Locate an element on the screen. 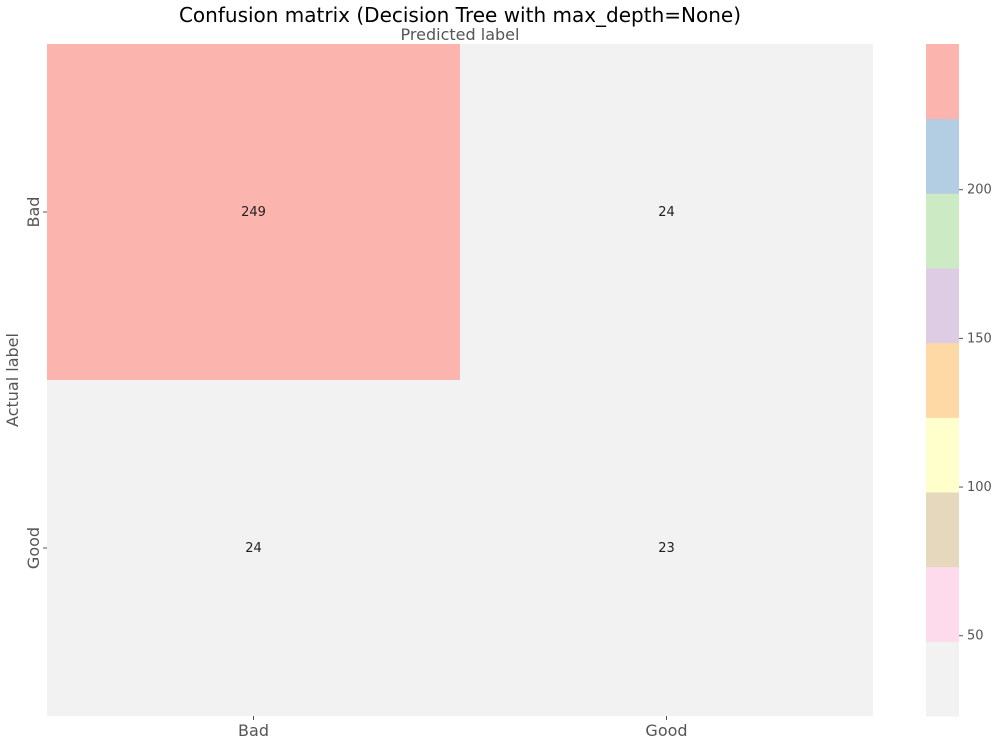 This screenshot has width=998, height=745. y-tick-labels: Bad Good is located at coordinates (35, 383).